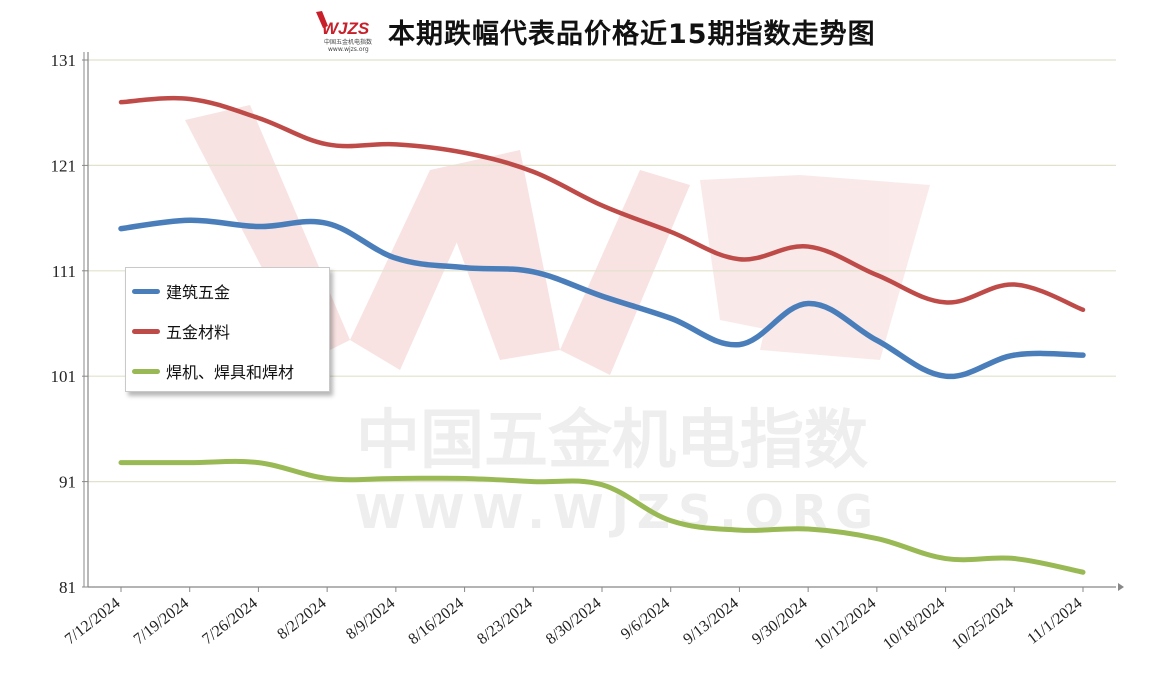  I want to click on legend-item-series-3: 焊机、焊具和焊材, so click(213, 371).